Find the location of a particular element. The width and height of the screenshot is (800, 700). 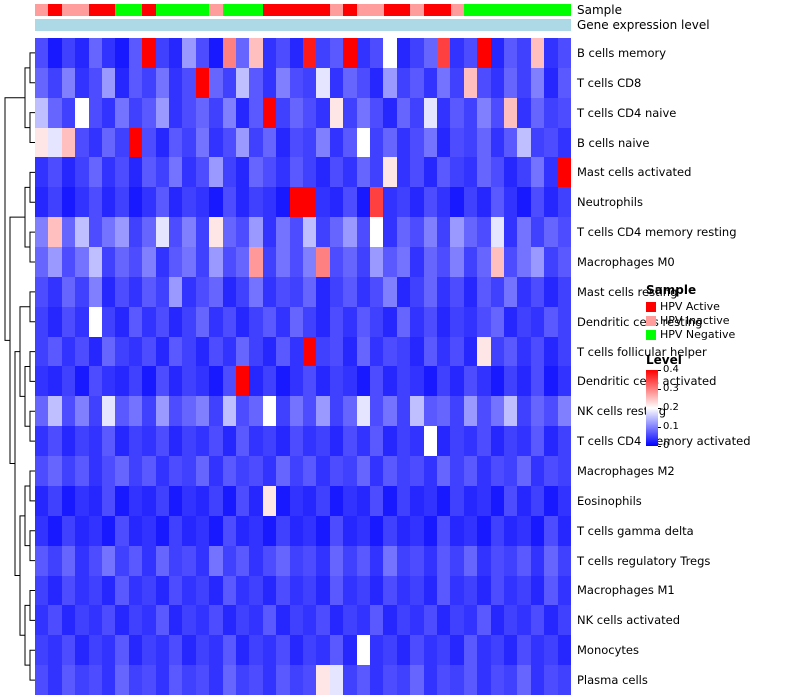

row-label: Macrophages M1 is located at coordinates (626, 590).